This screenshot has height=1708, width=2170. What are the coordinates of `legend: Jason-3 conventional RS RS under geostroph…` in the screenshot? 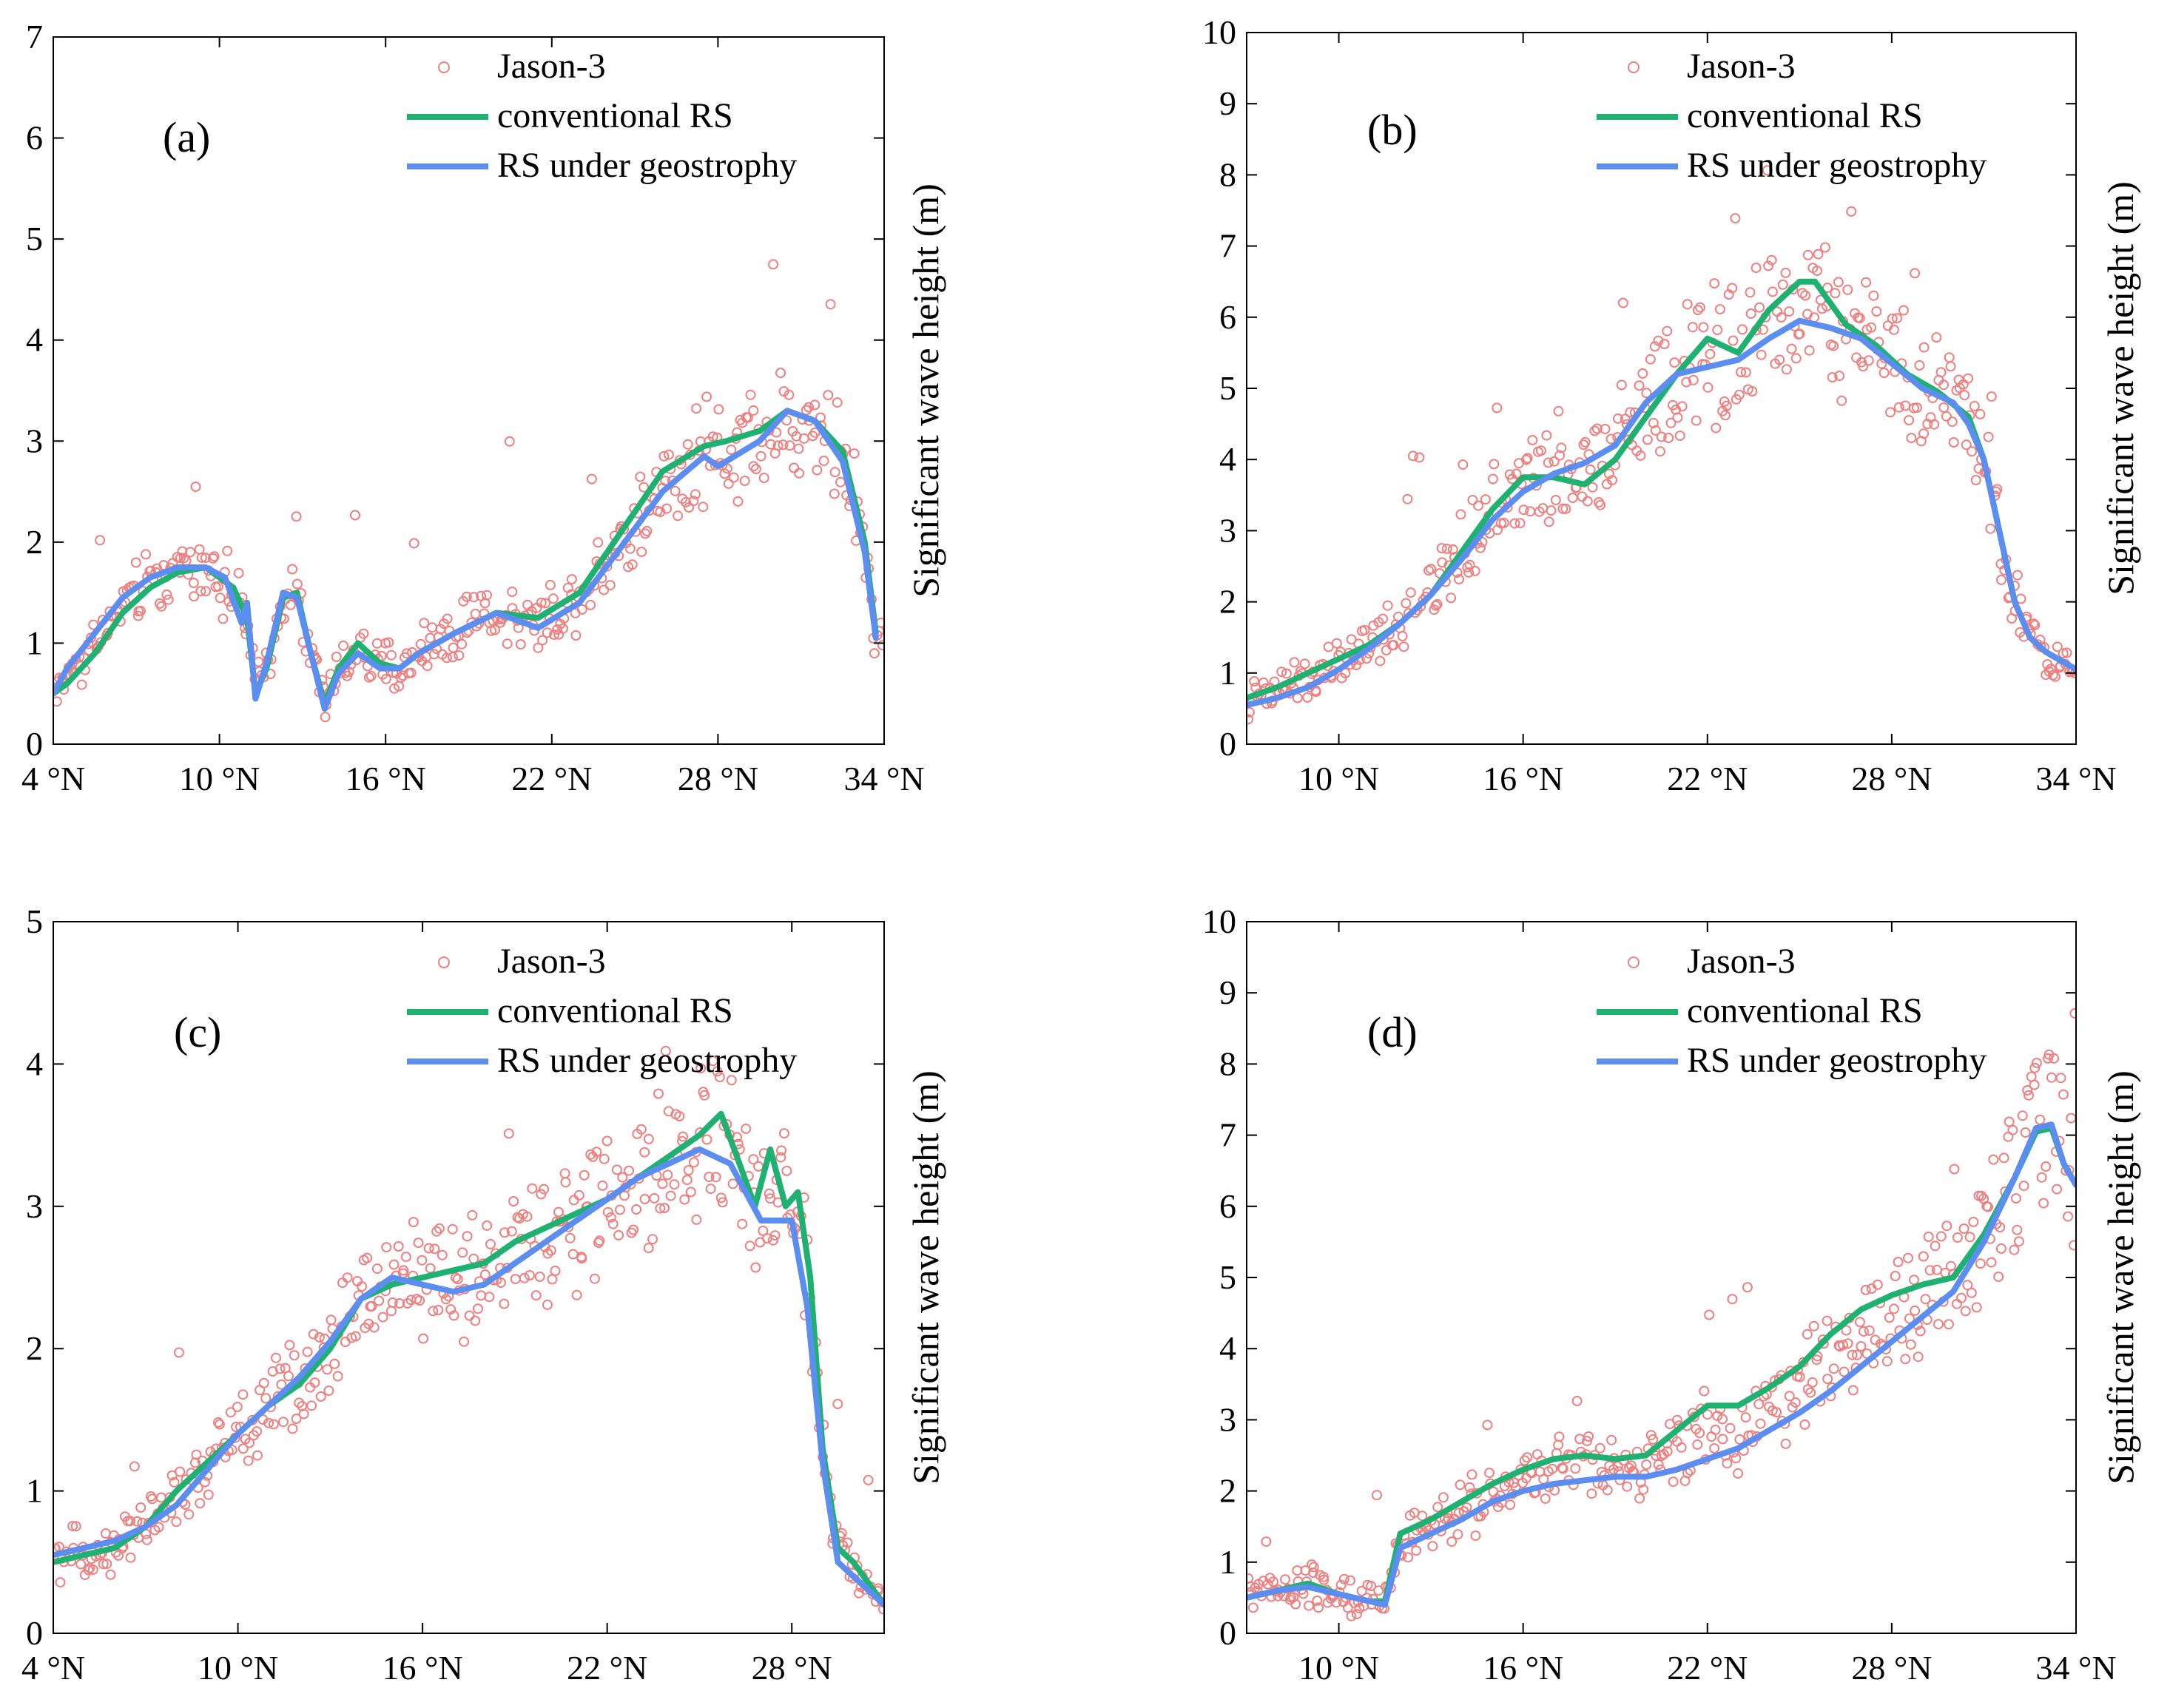 It's located at (602, 1011).